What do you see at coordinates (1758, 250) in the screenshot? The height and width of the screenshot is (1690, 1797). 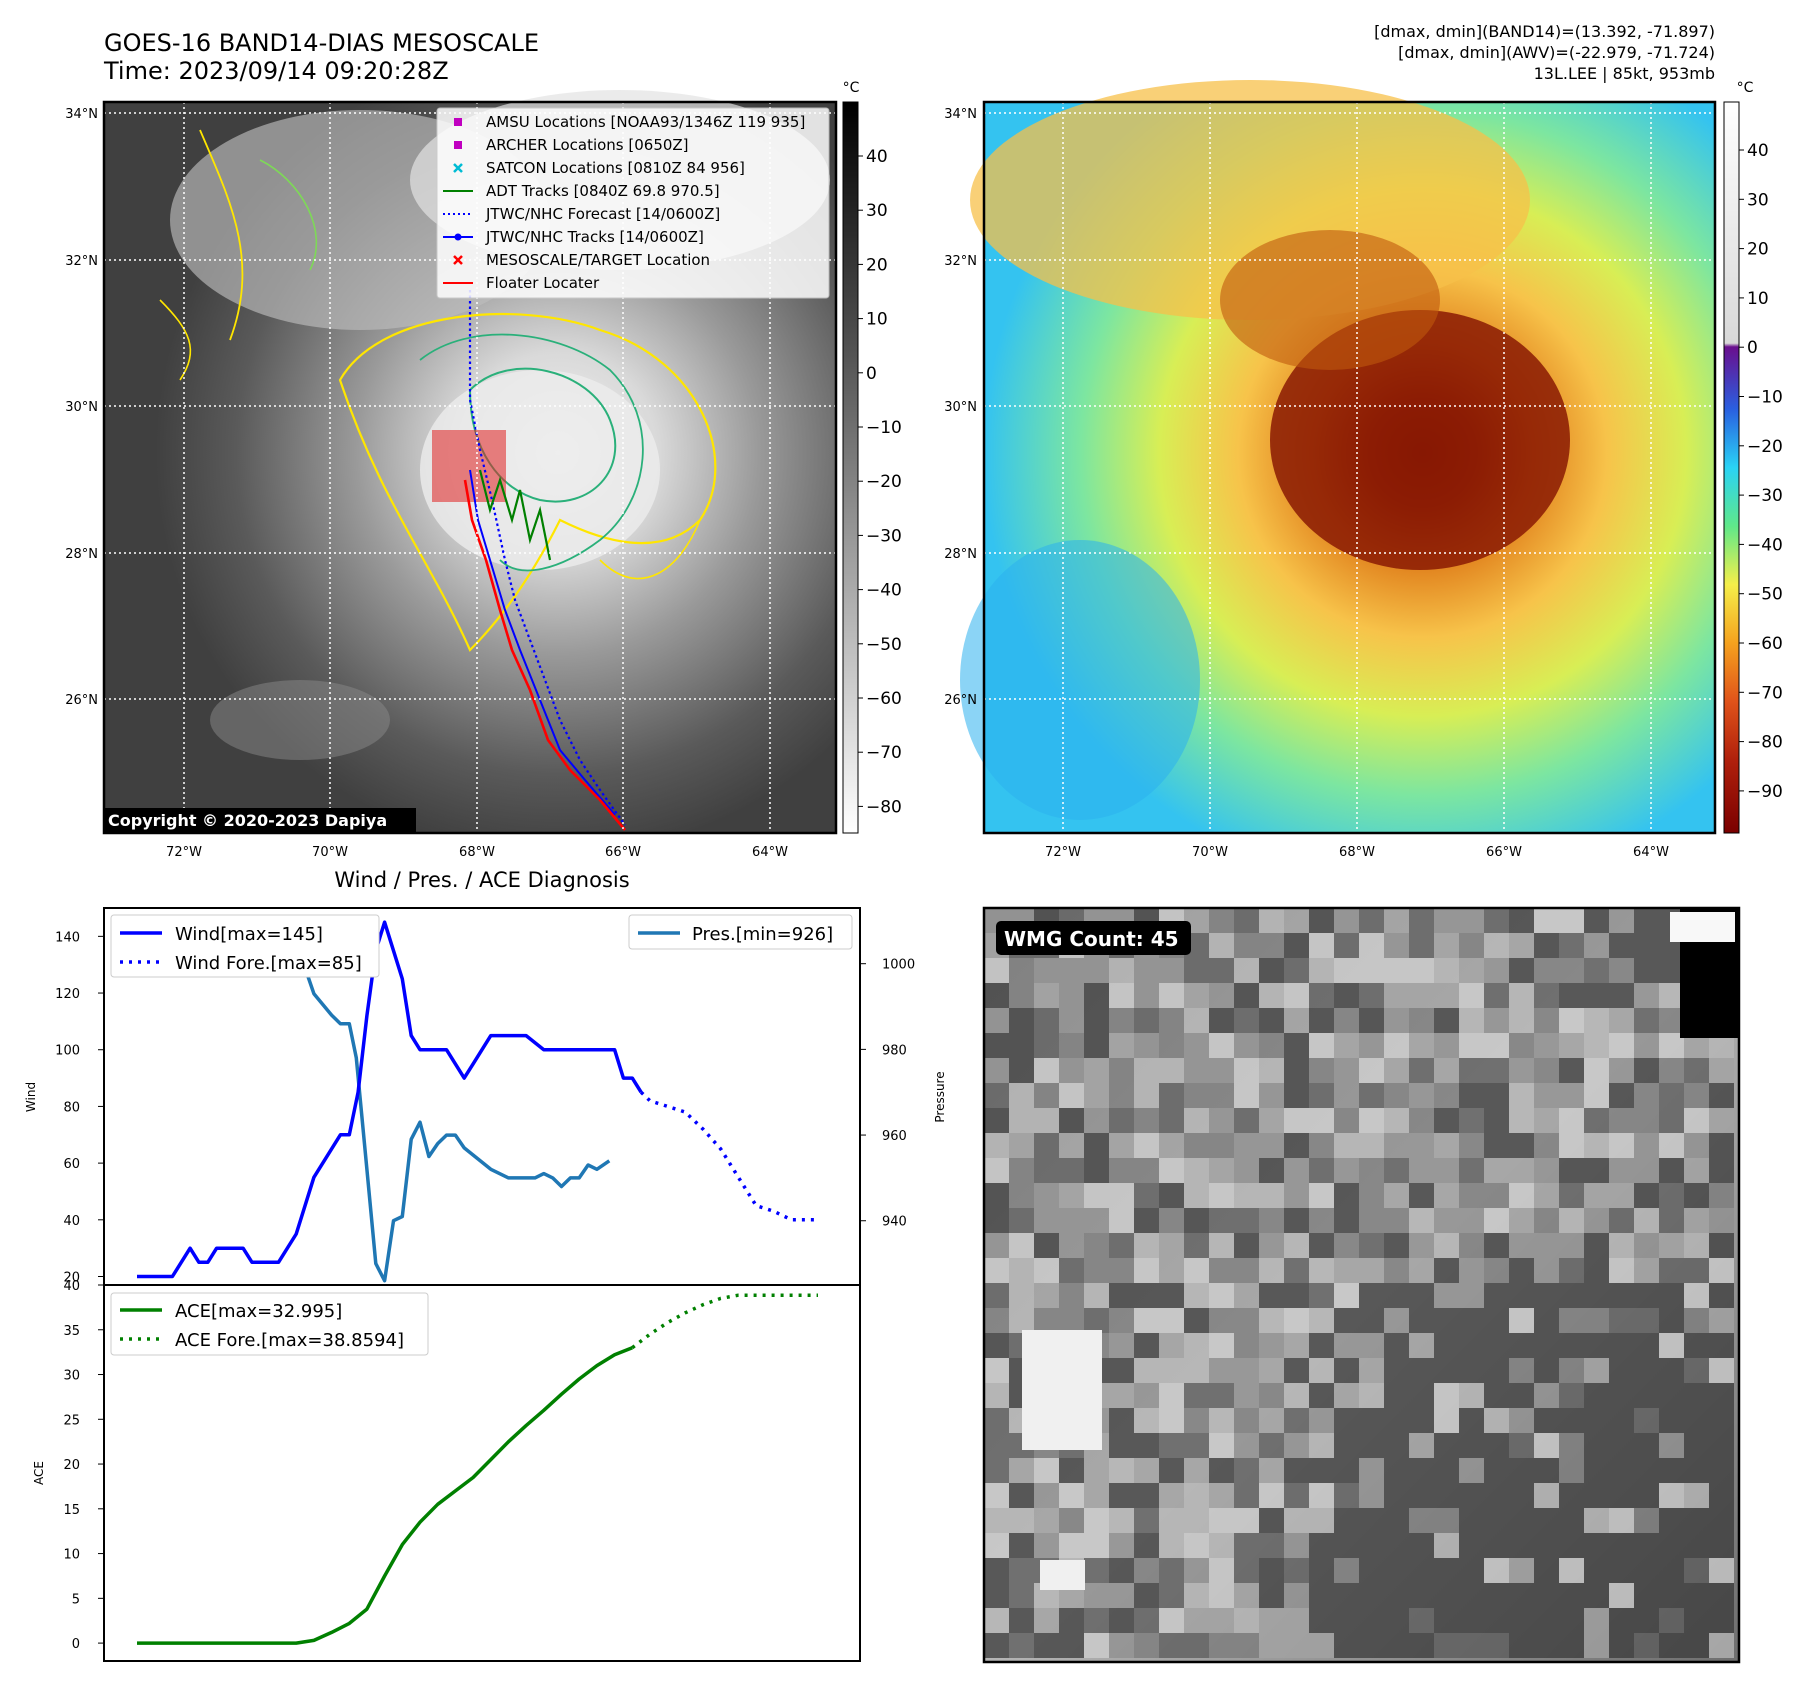 I see `color-tick-label: 20` at bounding box center [1758, 250].